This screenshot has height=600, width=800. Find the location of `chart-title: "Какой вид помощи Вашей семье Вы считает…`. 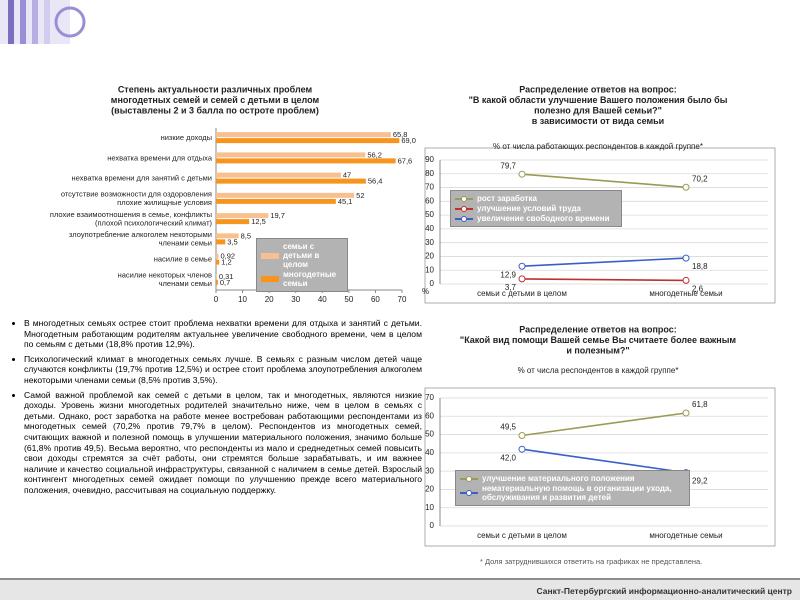

chart-title: "Какой вид помощи Вашей семье Вы считает… is located at coordinates (598, 340).